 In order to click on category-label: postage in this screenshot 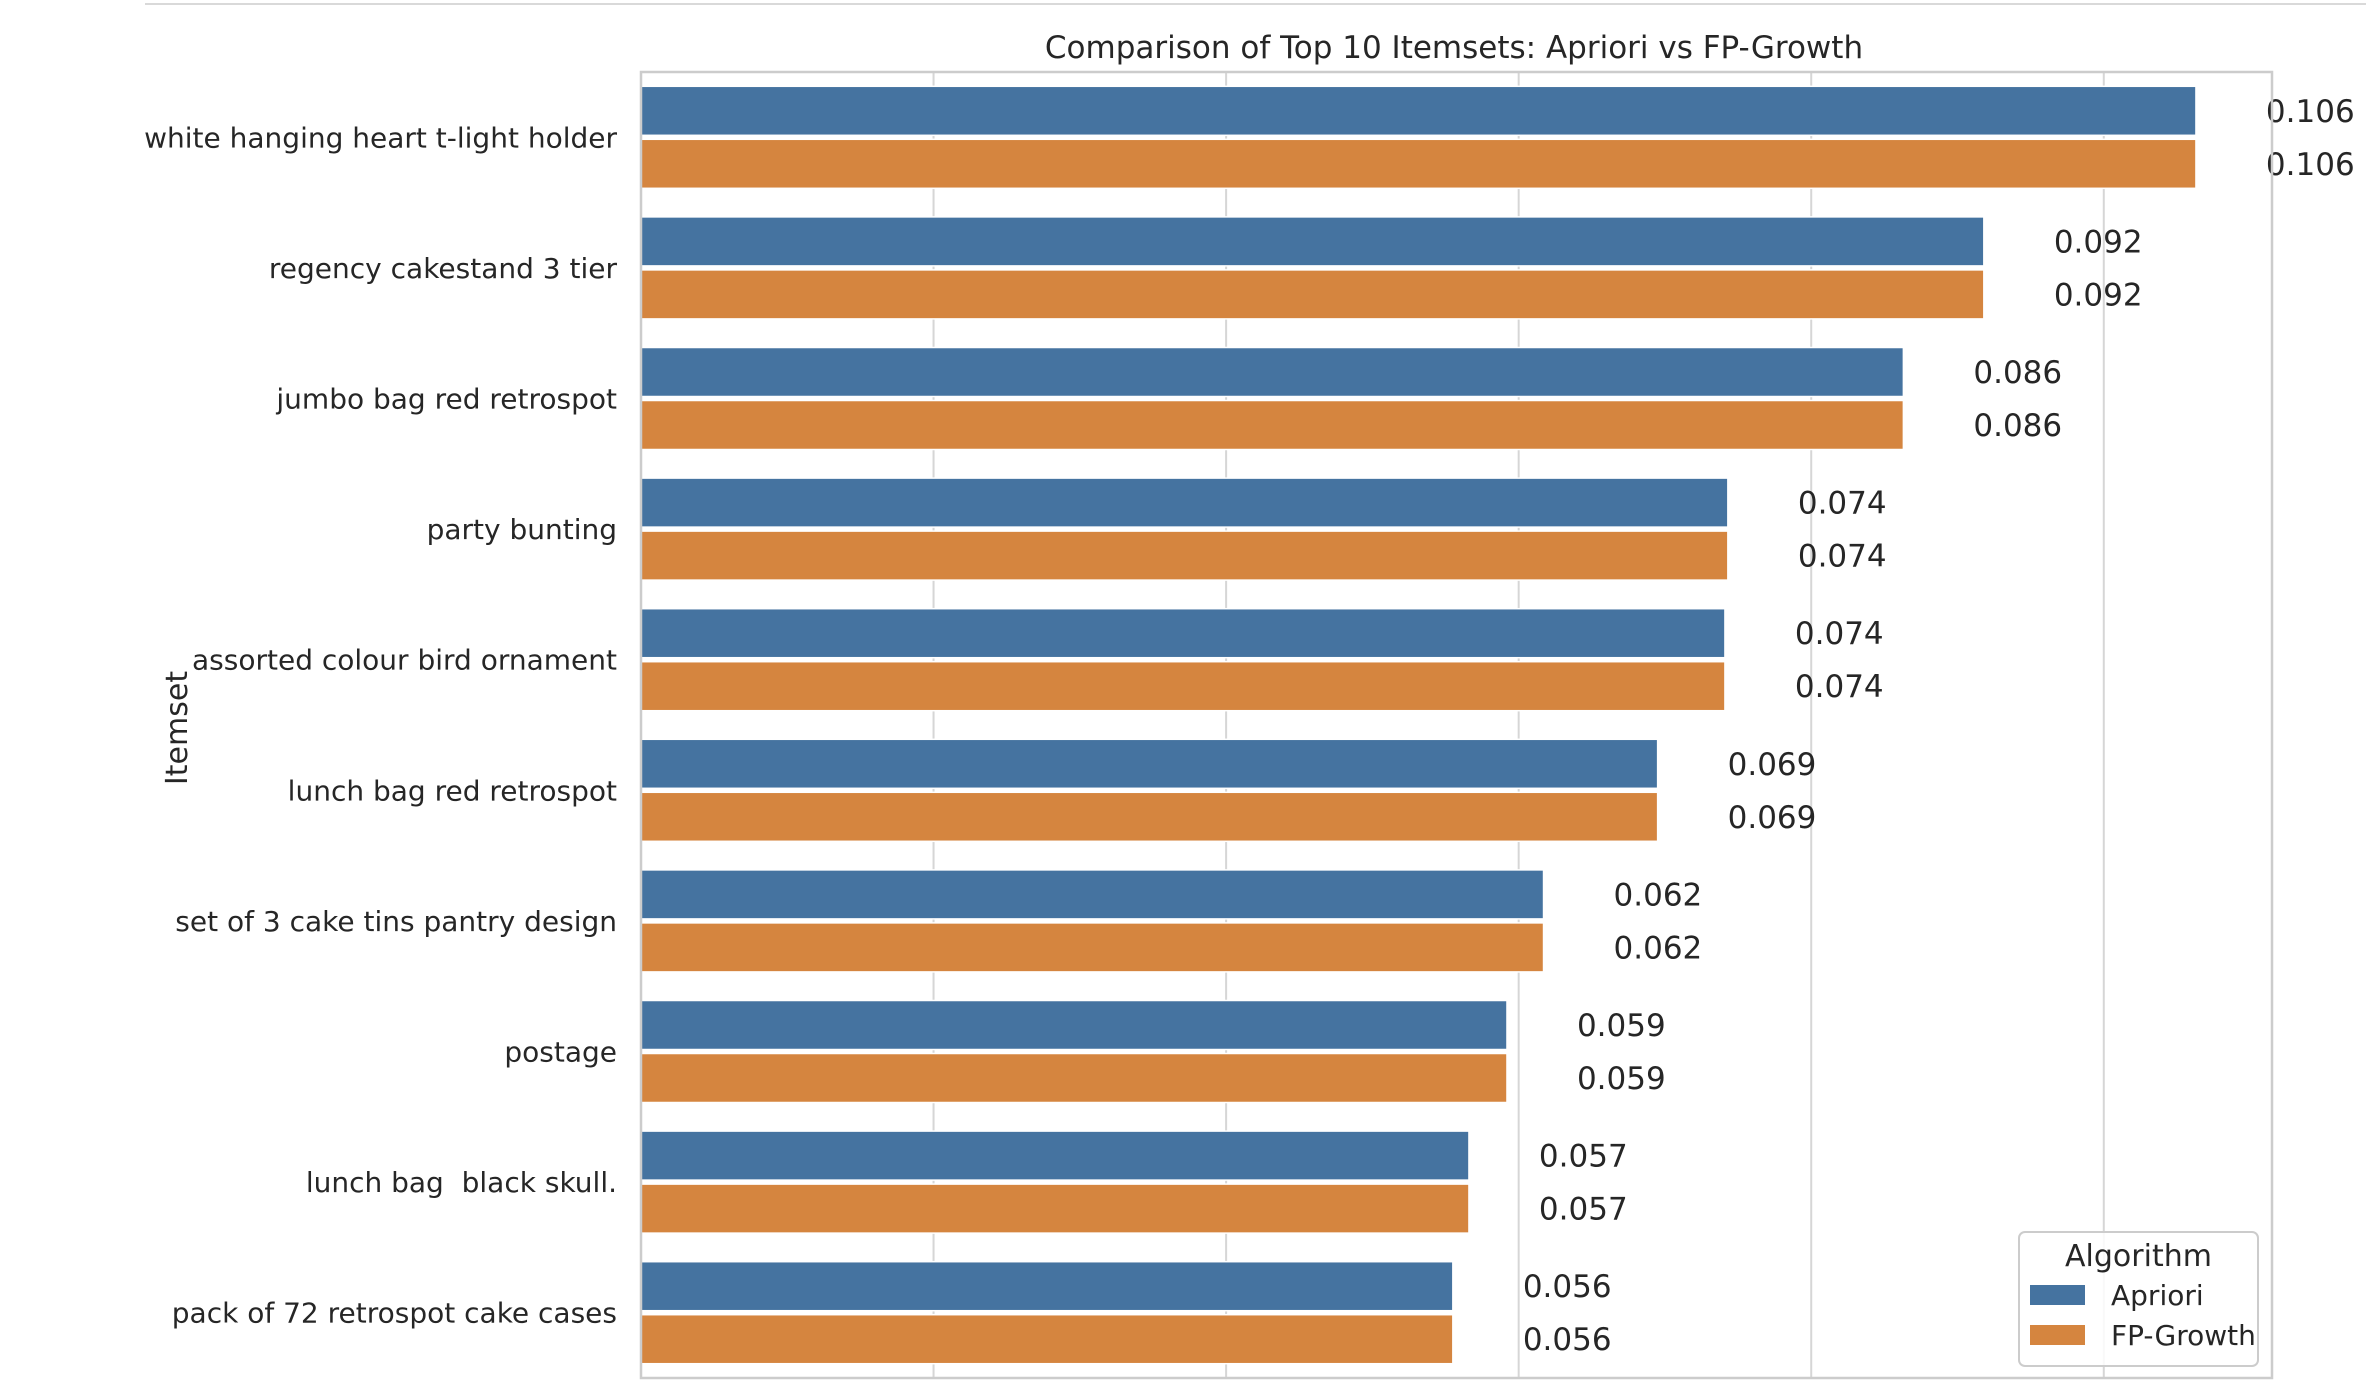, I will do `click(560, 1052)`.